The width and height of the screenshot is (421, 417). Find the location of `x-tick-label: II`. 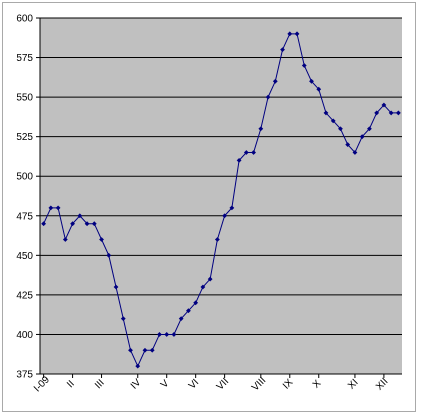

x-tick-label: II is located at coordinates (71, 384).